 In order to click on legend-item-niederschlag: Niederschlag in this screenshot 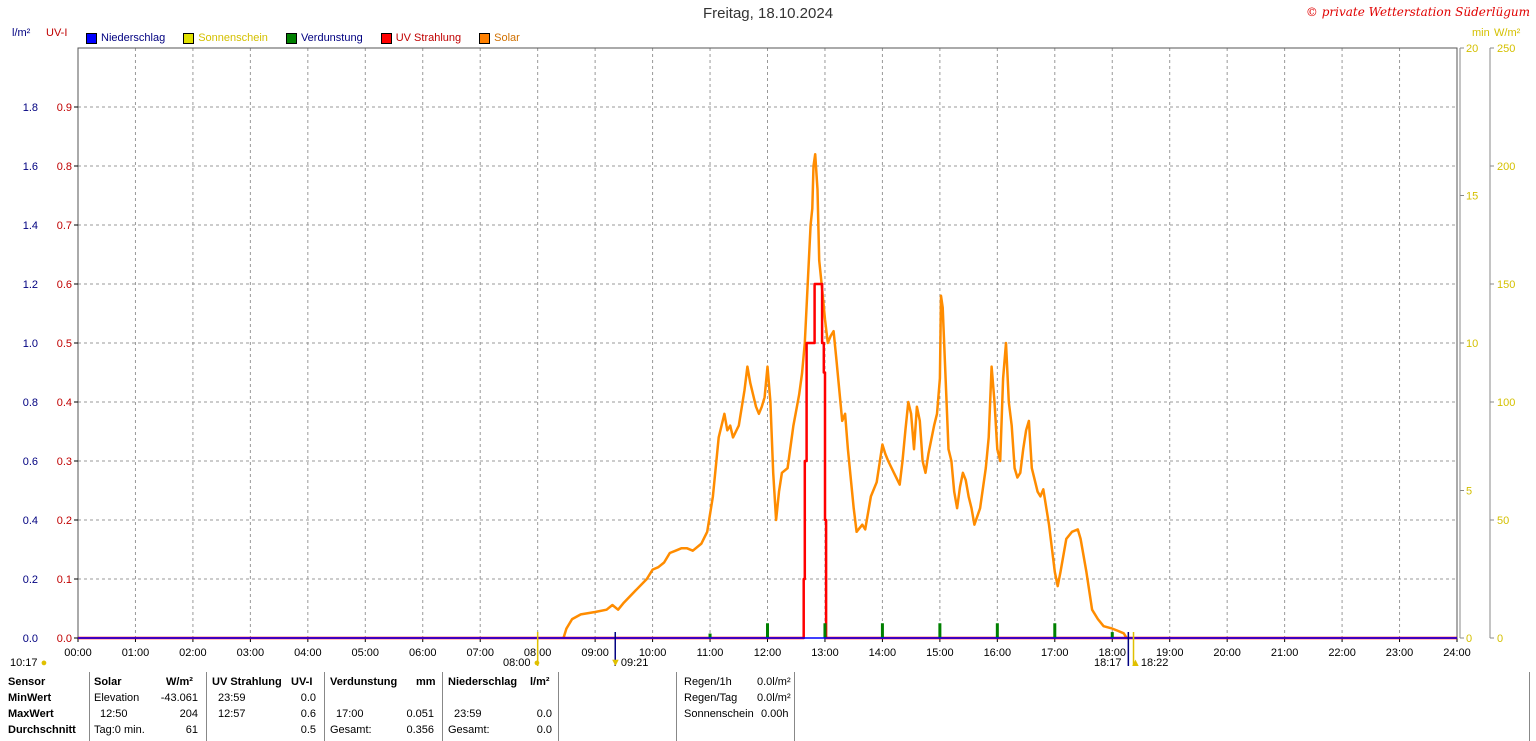, I will do `click(125, 38)`.